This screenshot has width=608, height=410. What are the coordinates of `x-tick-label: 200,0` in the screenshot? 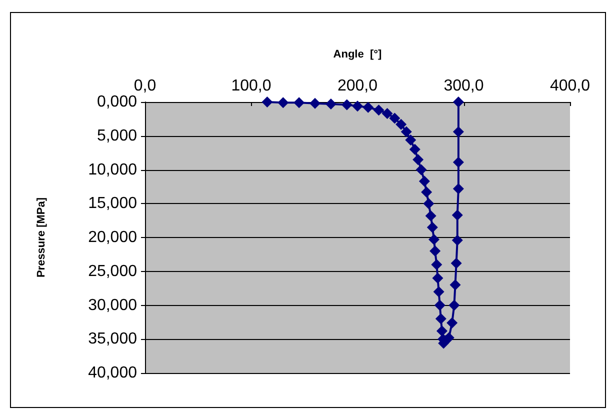 It's located at (357, 86).